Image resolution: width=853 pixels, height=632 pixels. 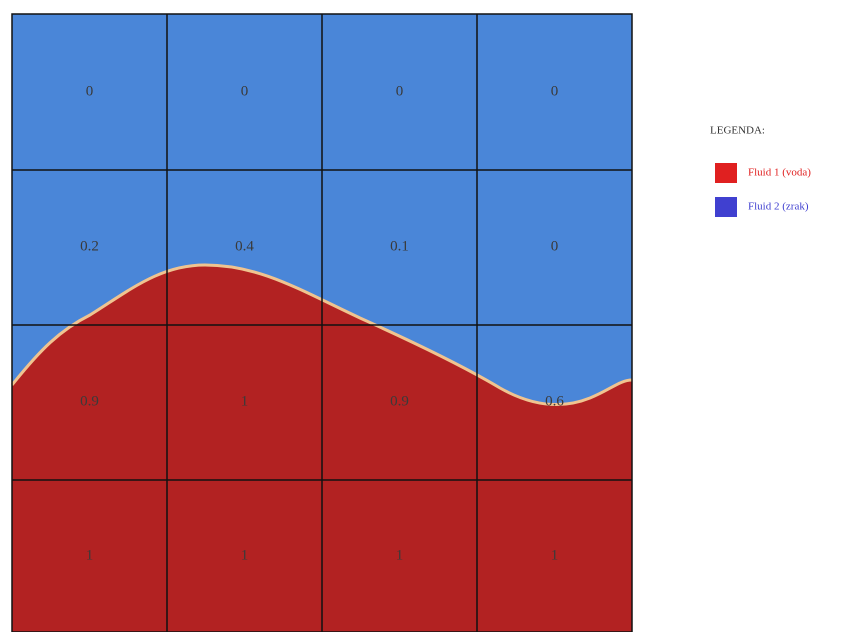 What do you see at coordinates (399, 246) in the screenshot?
I see `cell-value: 0.1` at bounding box center [399, 246].